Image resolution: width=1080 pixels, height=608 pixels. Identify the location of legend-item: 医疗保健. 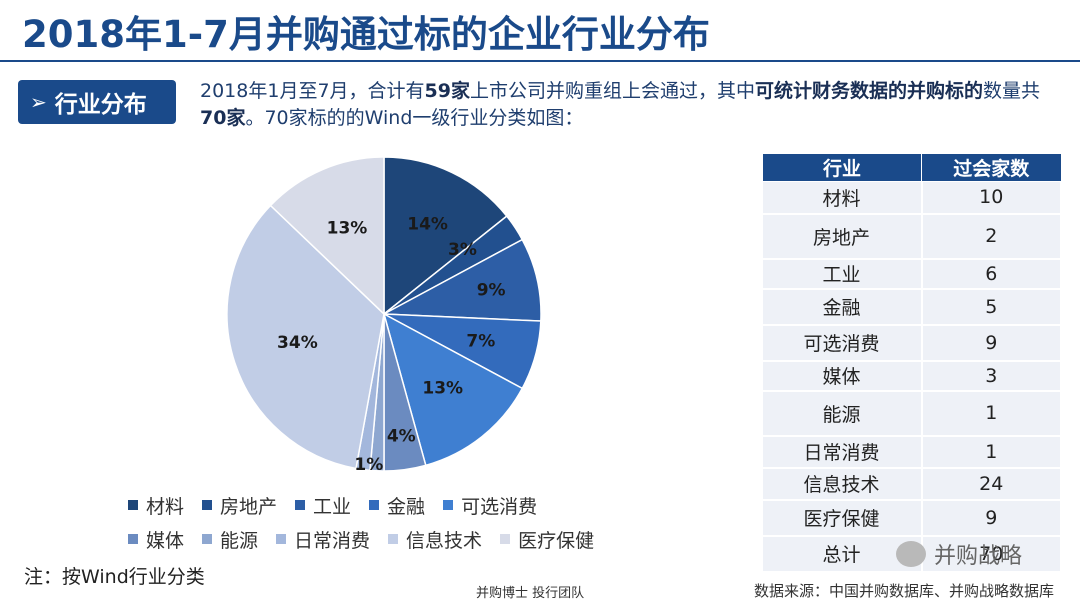
(547, 539).